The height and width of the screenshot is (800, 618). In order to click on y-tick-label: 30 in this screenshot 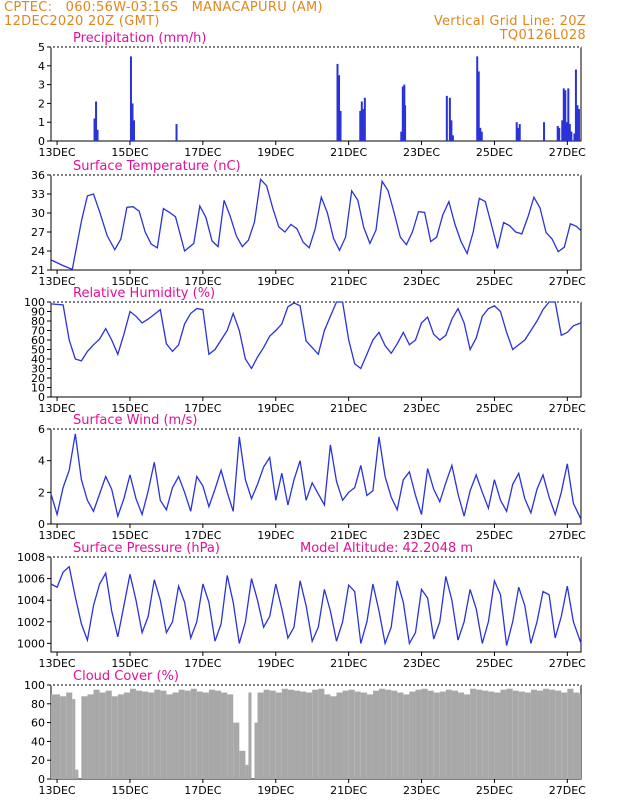, I will do `click(38, 213)`.